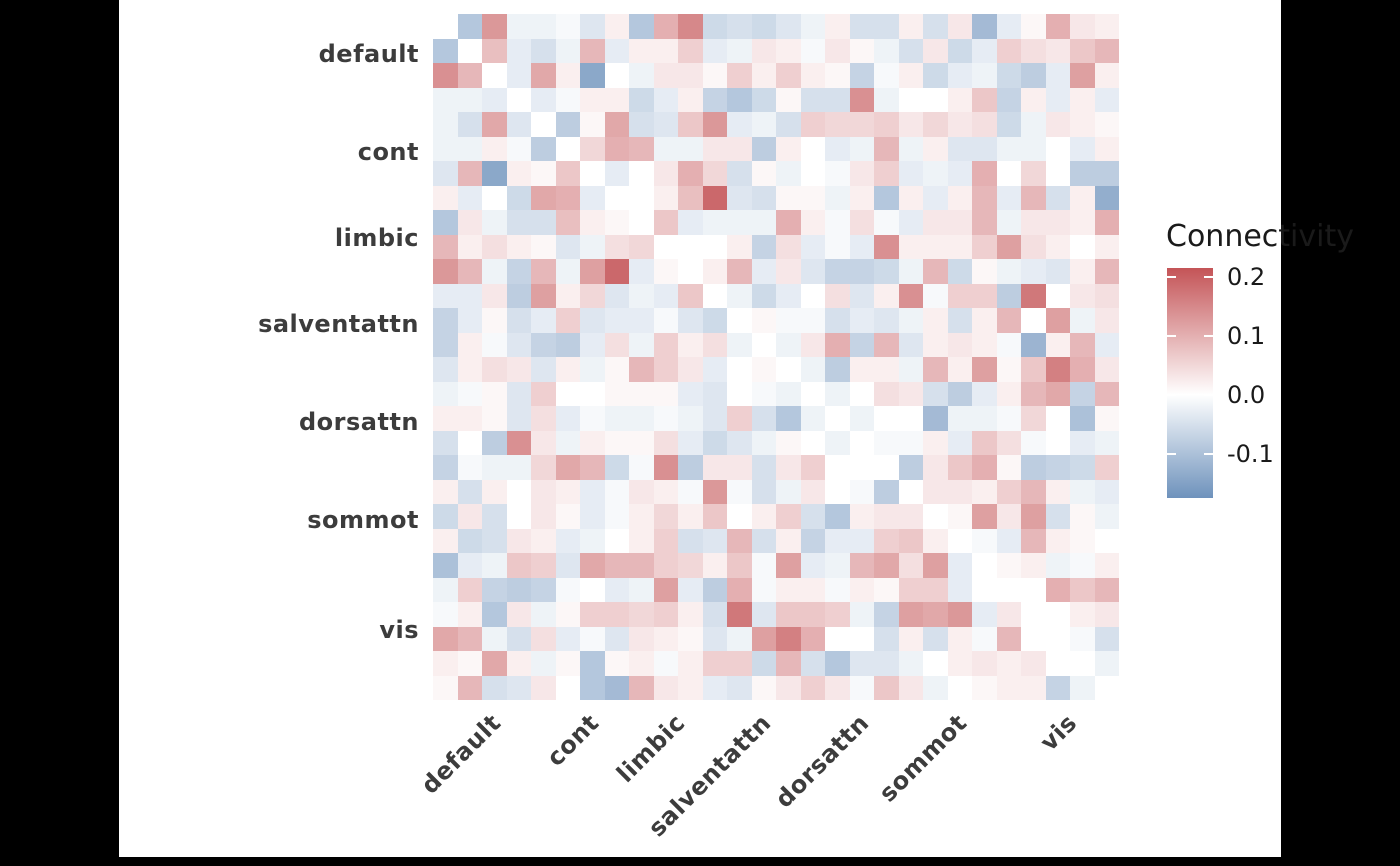 The width and height of the screenshot is (1400, 866). I want to click on y-axis-label-dorsattn: dorsattn, so click(358, 421).